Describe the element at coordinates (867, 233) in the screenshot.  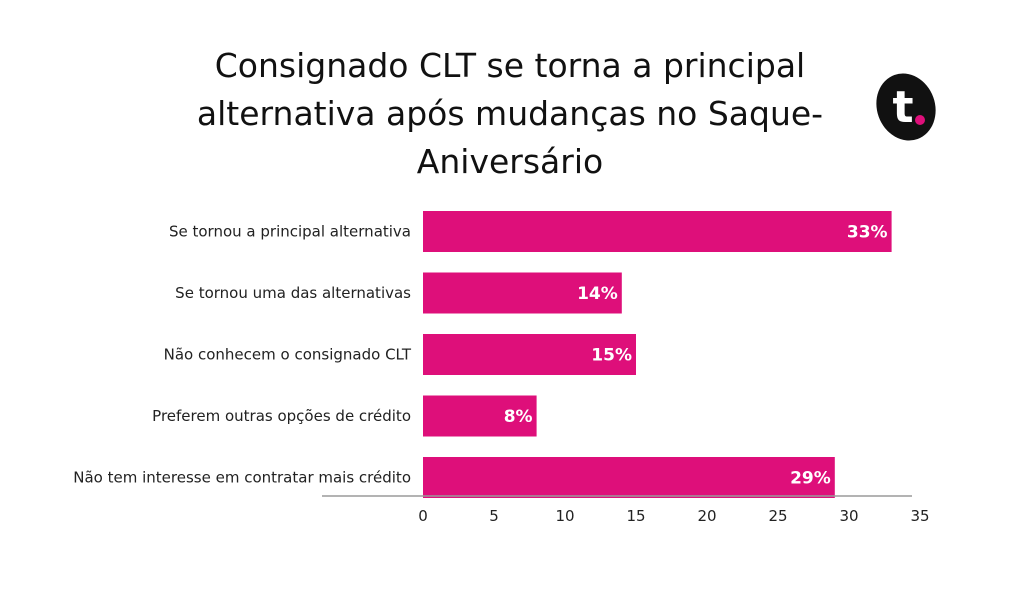
I see `value-label-0: 33%` at that location.